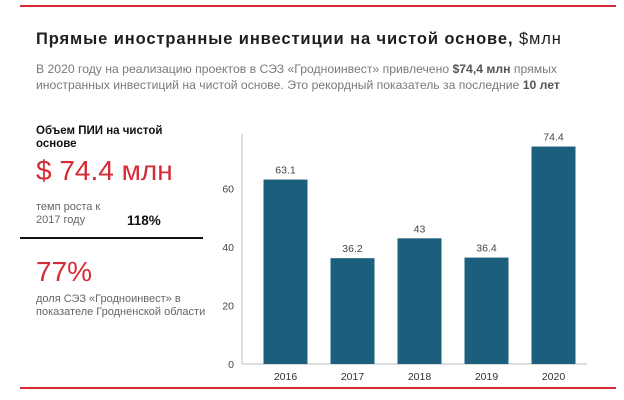 Image resolution: width=624 pixels, height=400 pixels. I want to click on x-tick-label-2019: 2019, so click(487, 377).